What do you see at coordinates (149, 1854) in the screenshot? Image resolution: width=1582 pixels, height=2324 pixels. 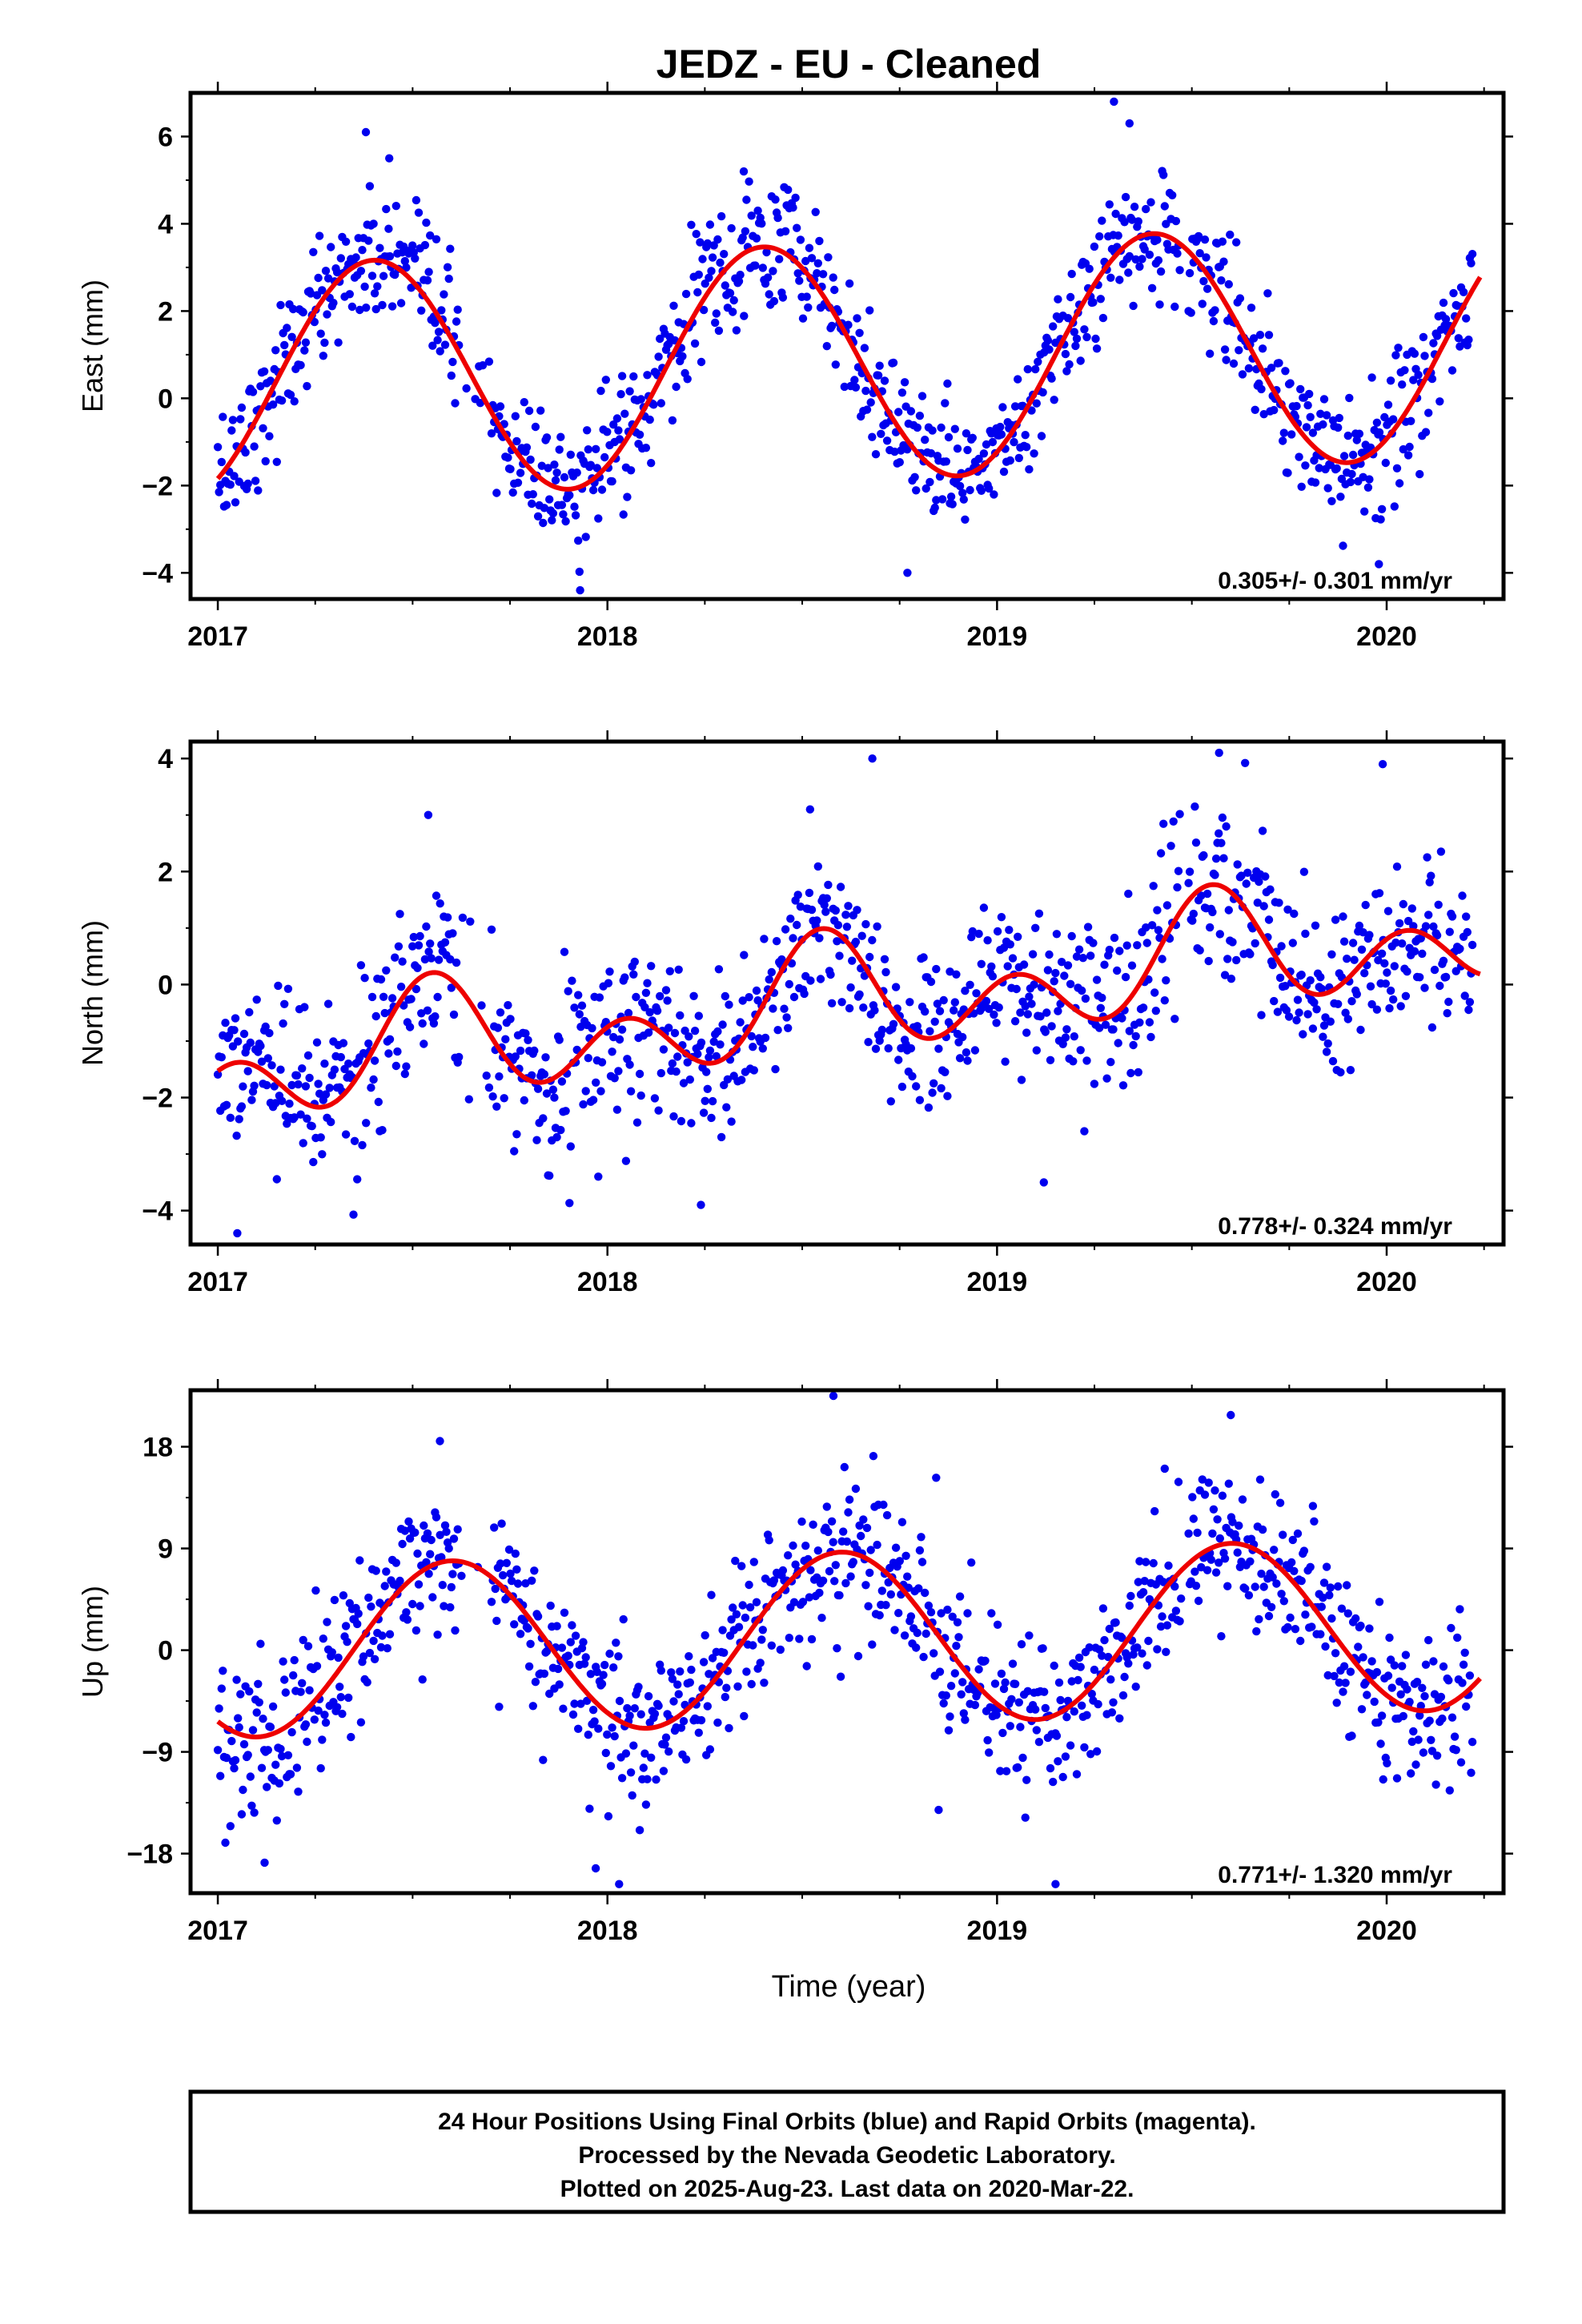 I see `up-y-tick-label: −18` at bounding box center [149, 1854].